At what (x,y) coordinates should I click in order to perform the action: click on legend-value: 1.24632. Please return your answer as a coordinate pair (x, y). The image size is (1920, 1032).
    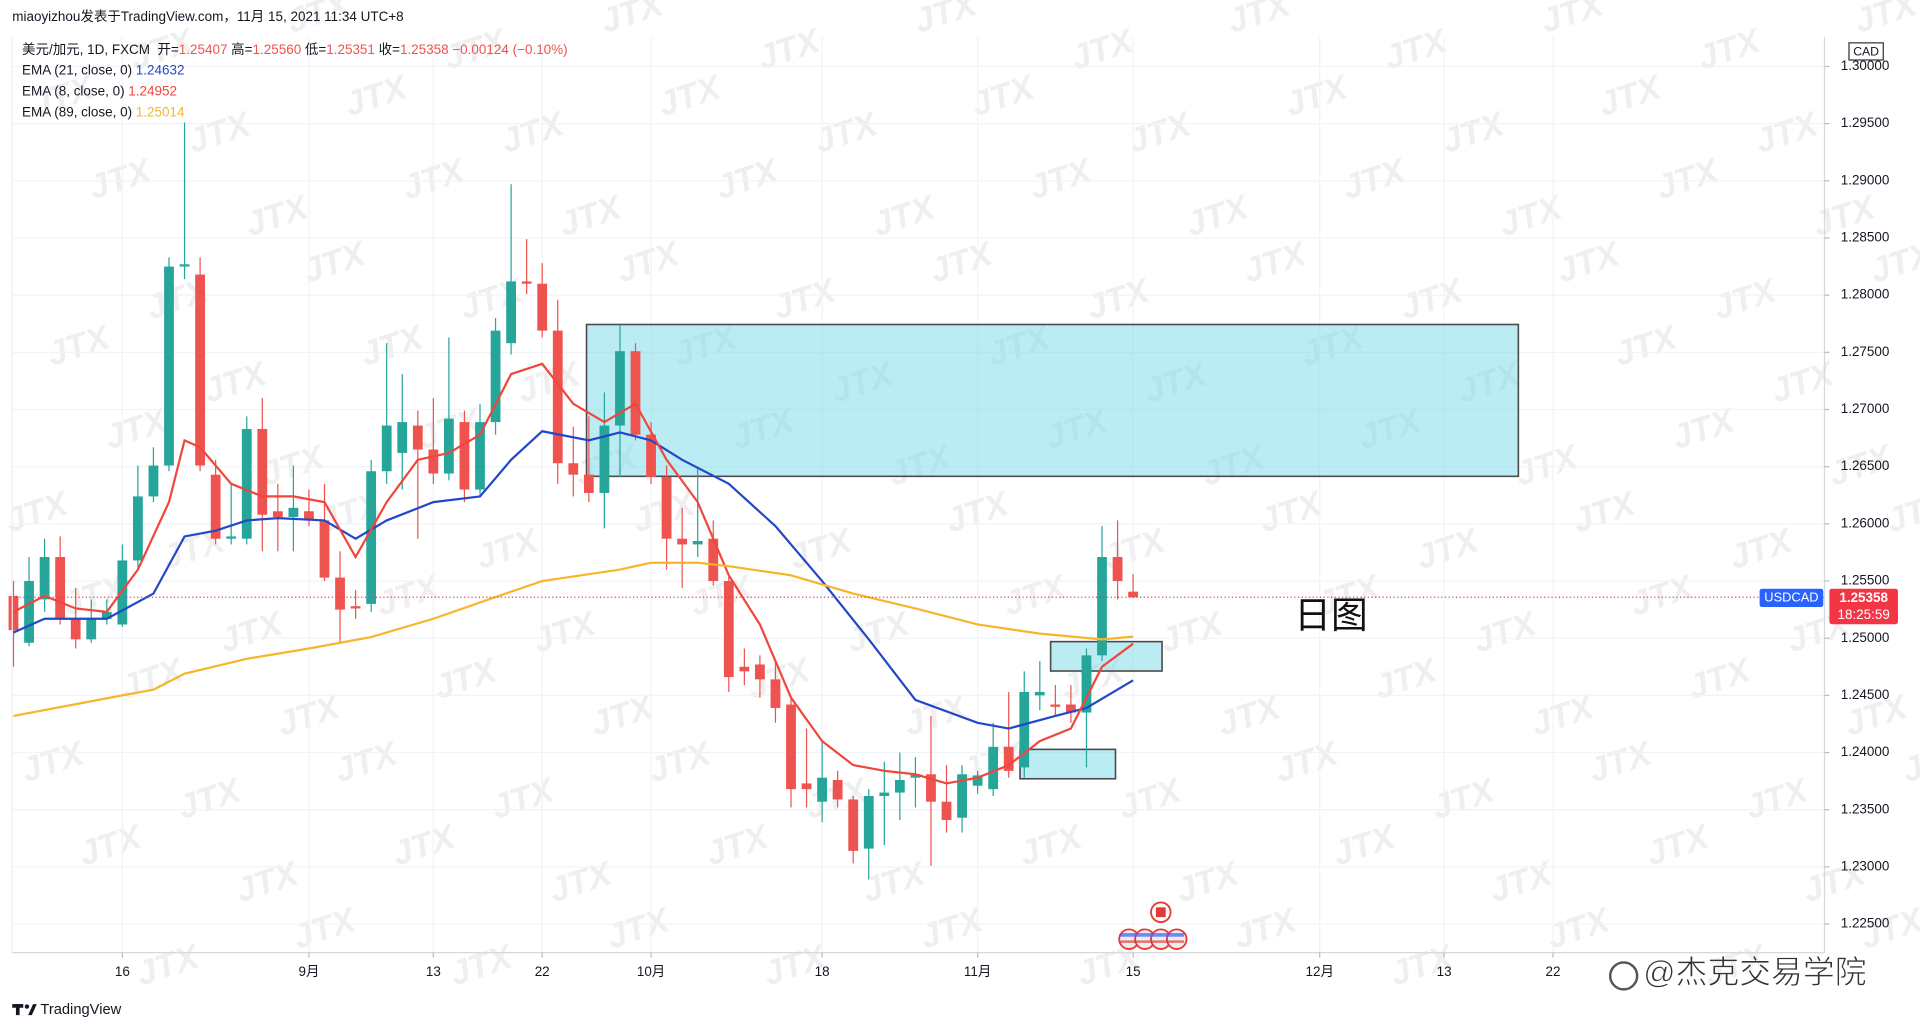
    Looking at the image, I should click on (160, 71).